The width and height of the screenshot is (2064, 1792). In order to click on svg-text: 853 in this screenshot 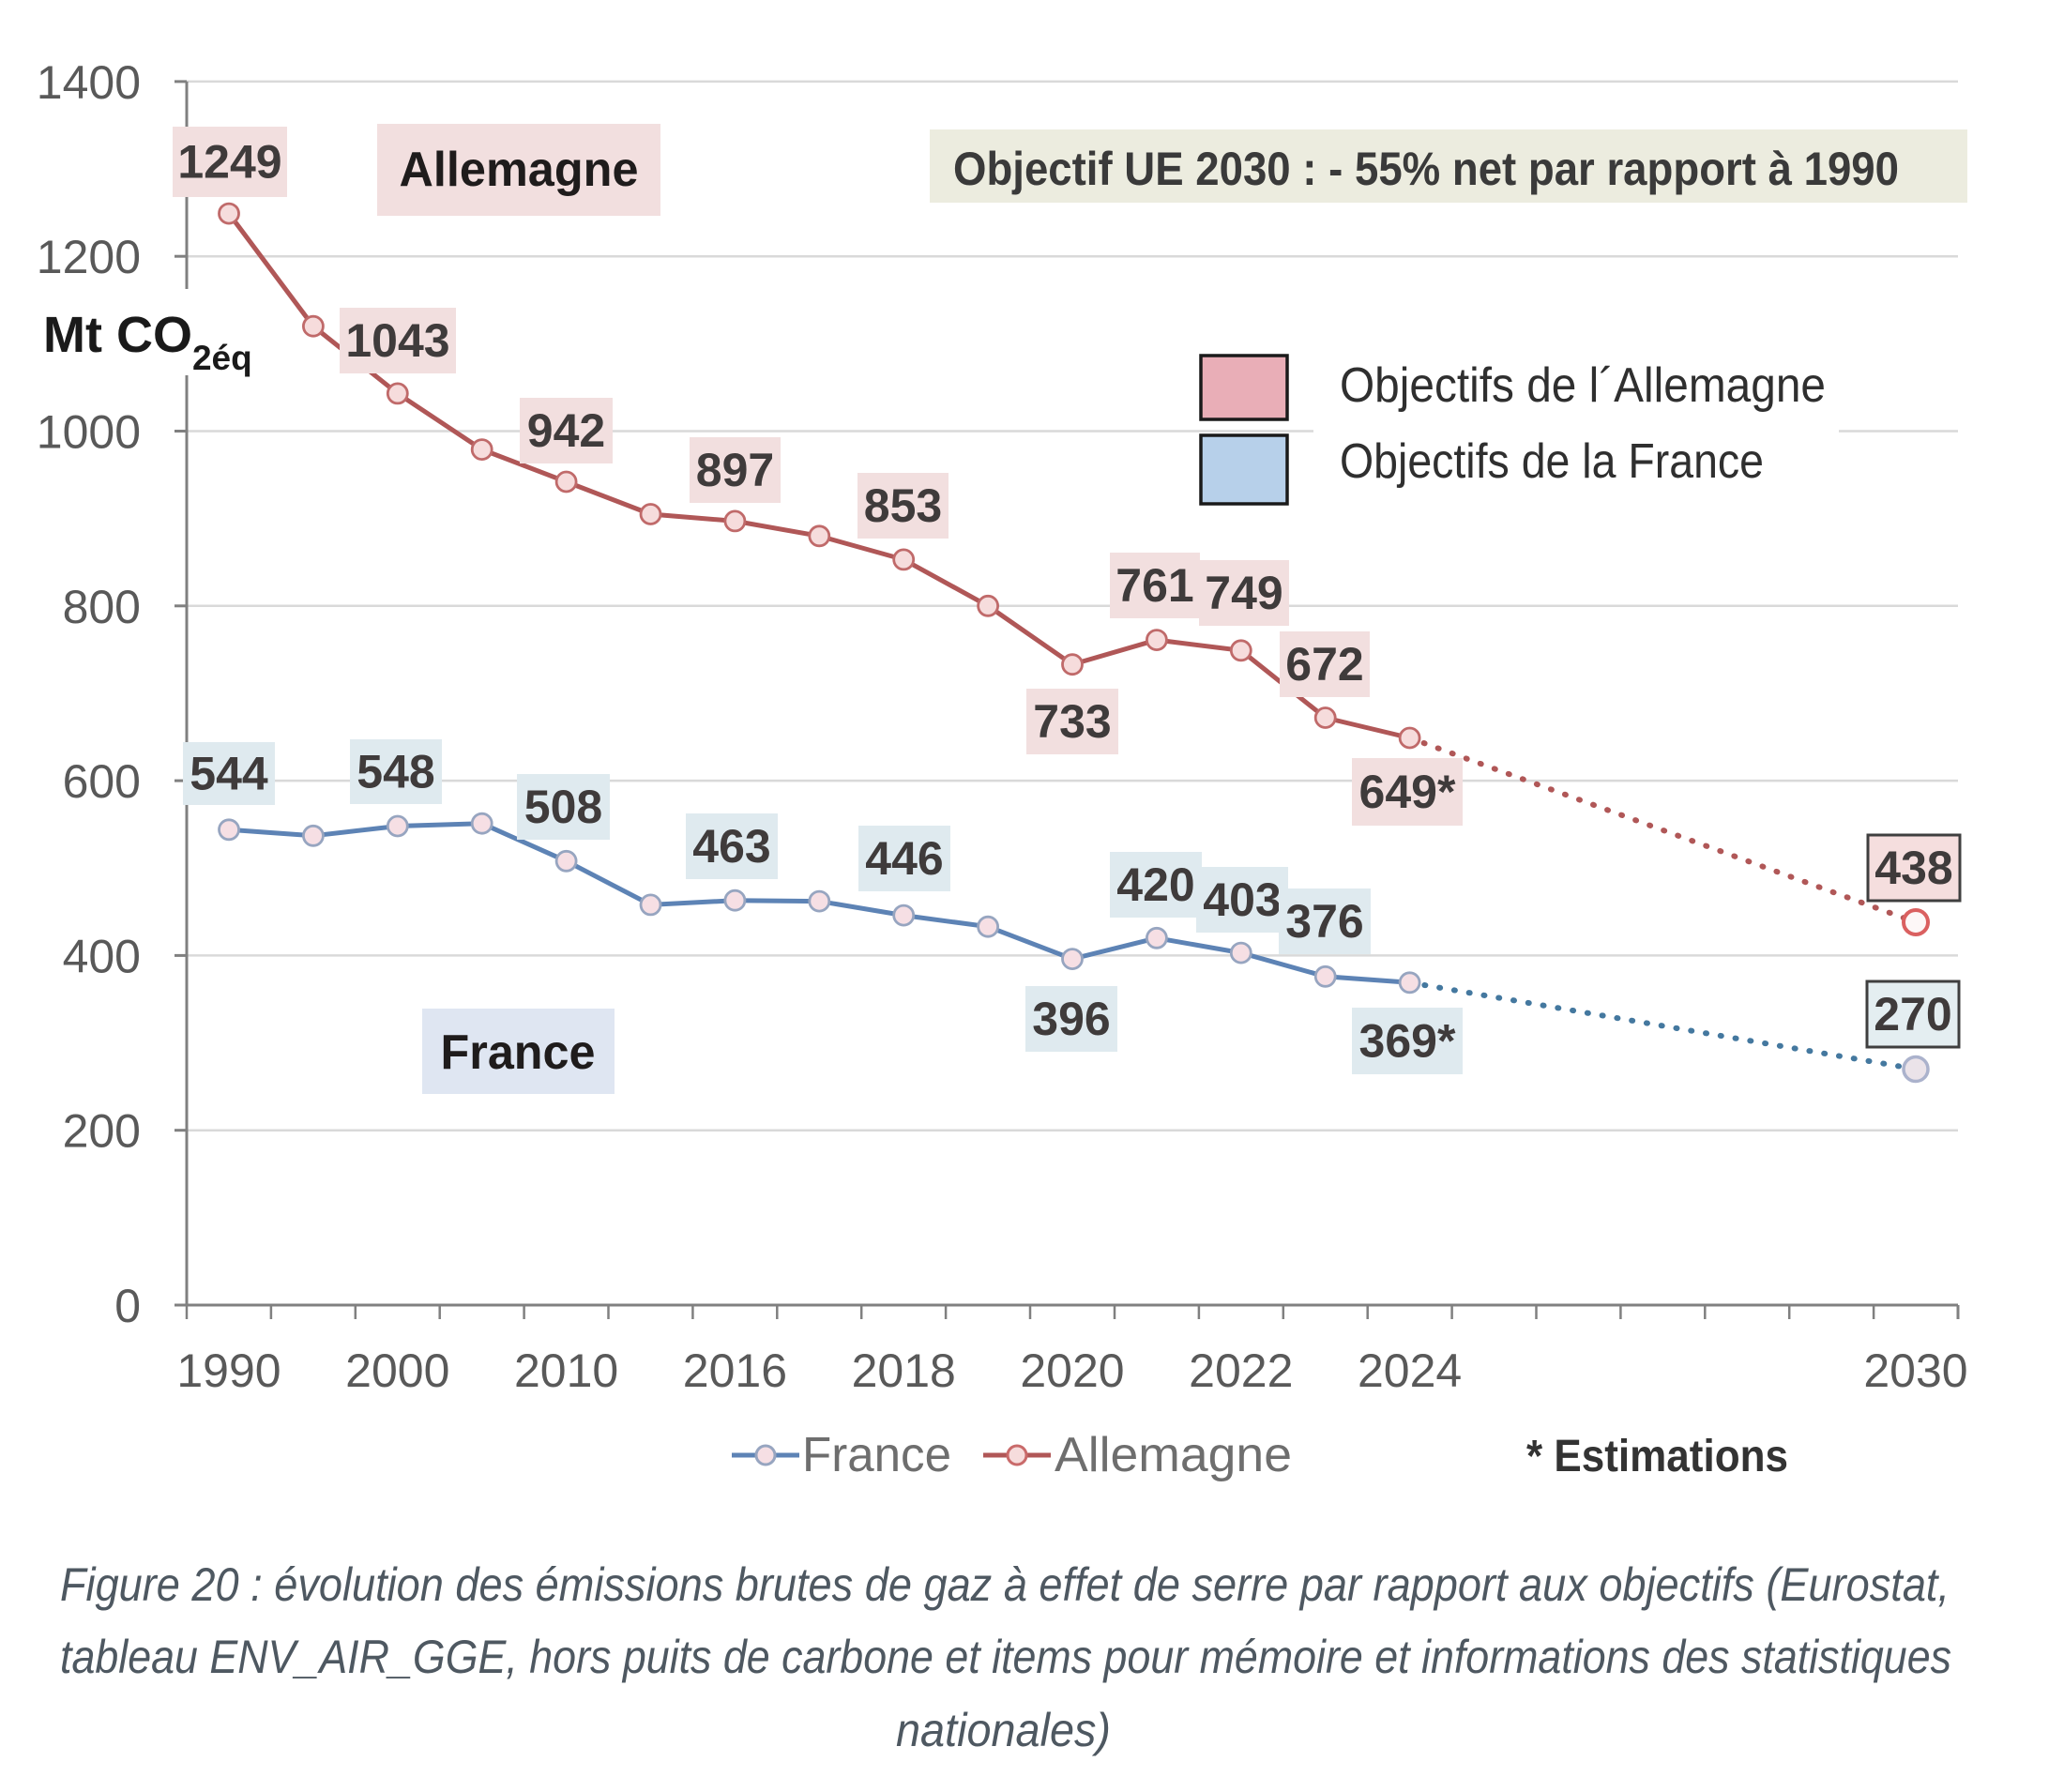, I will do `click(903, 505)`.